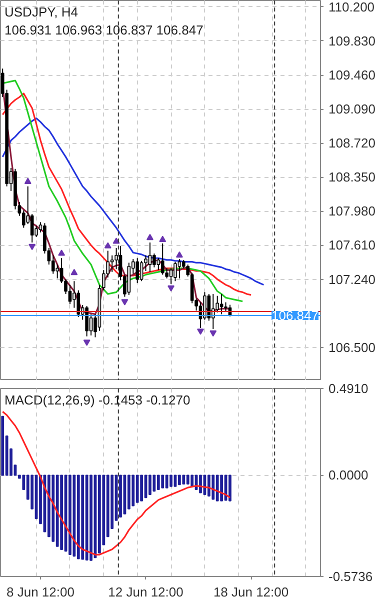  Describe the element at coordinates (146, 592) in the screenshot. I see `x-tick-label: 12 Jun 12:00` at that location.